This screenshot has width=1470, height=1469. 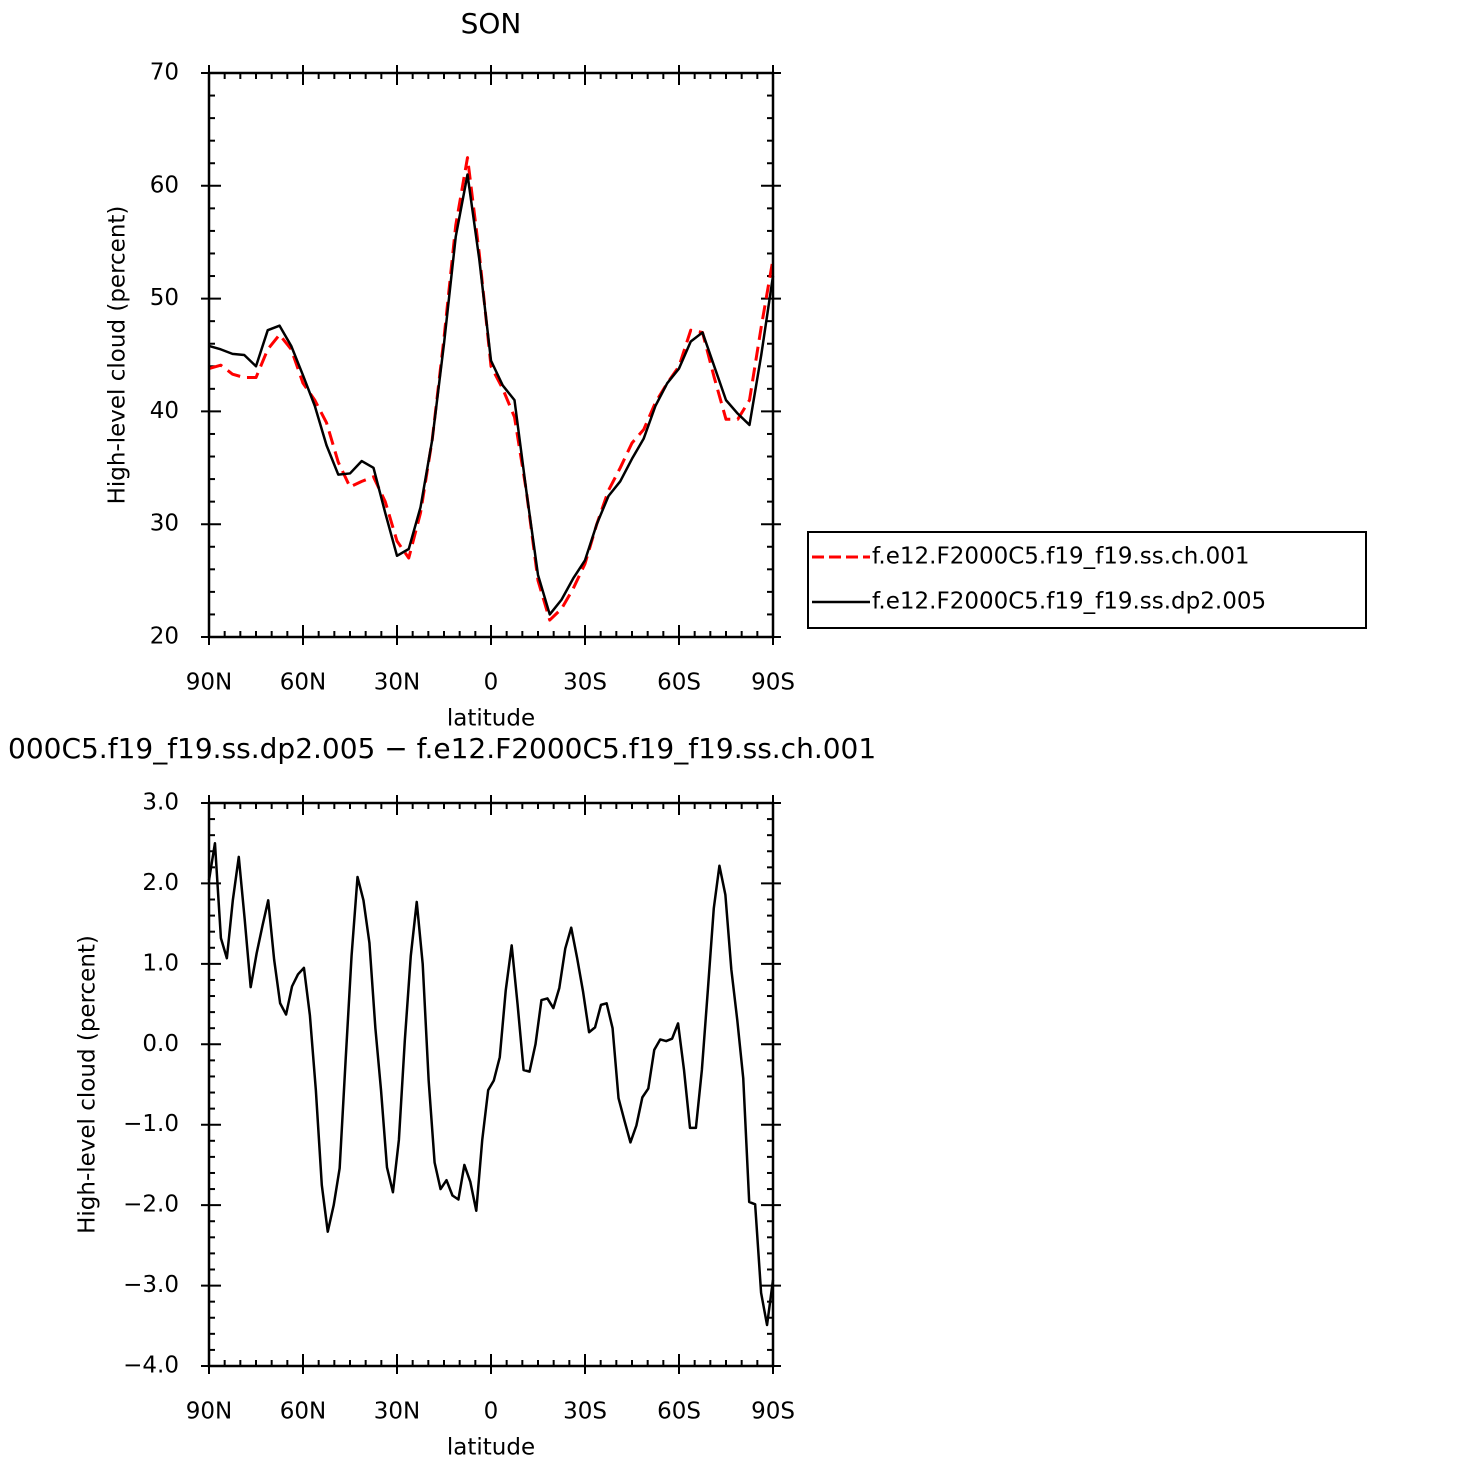 What do you see at coordinates (164, 411) in the screenshot?
I see `y-tick-label: 40` at bounding box center [164, 411].